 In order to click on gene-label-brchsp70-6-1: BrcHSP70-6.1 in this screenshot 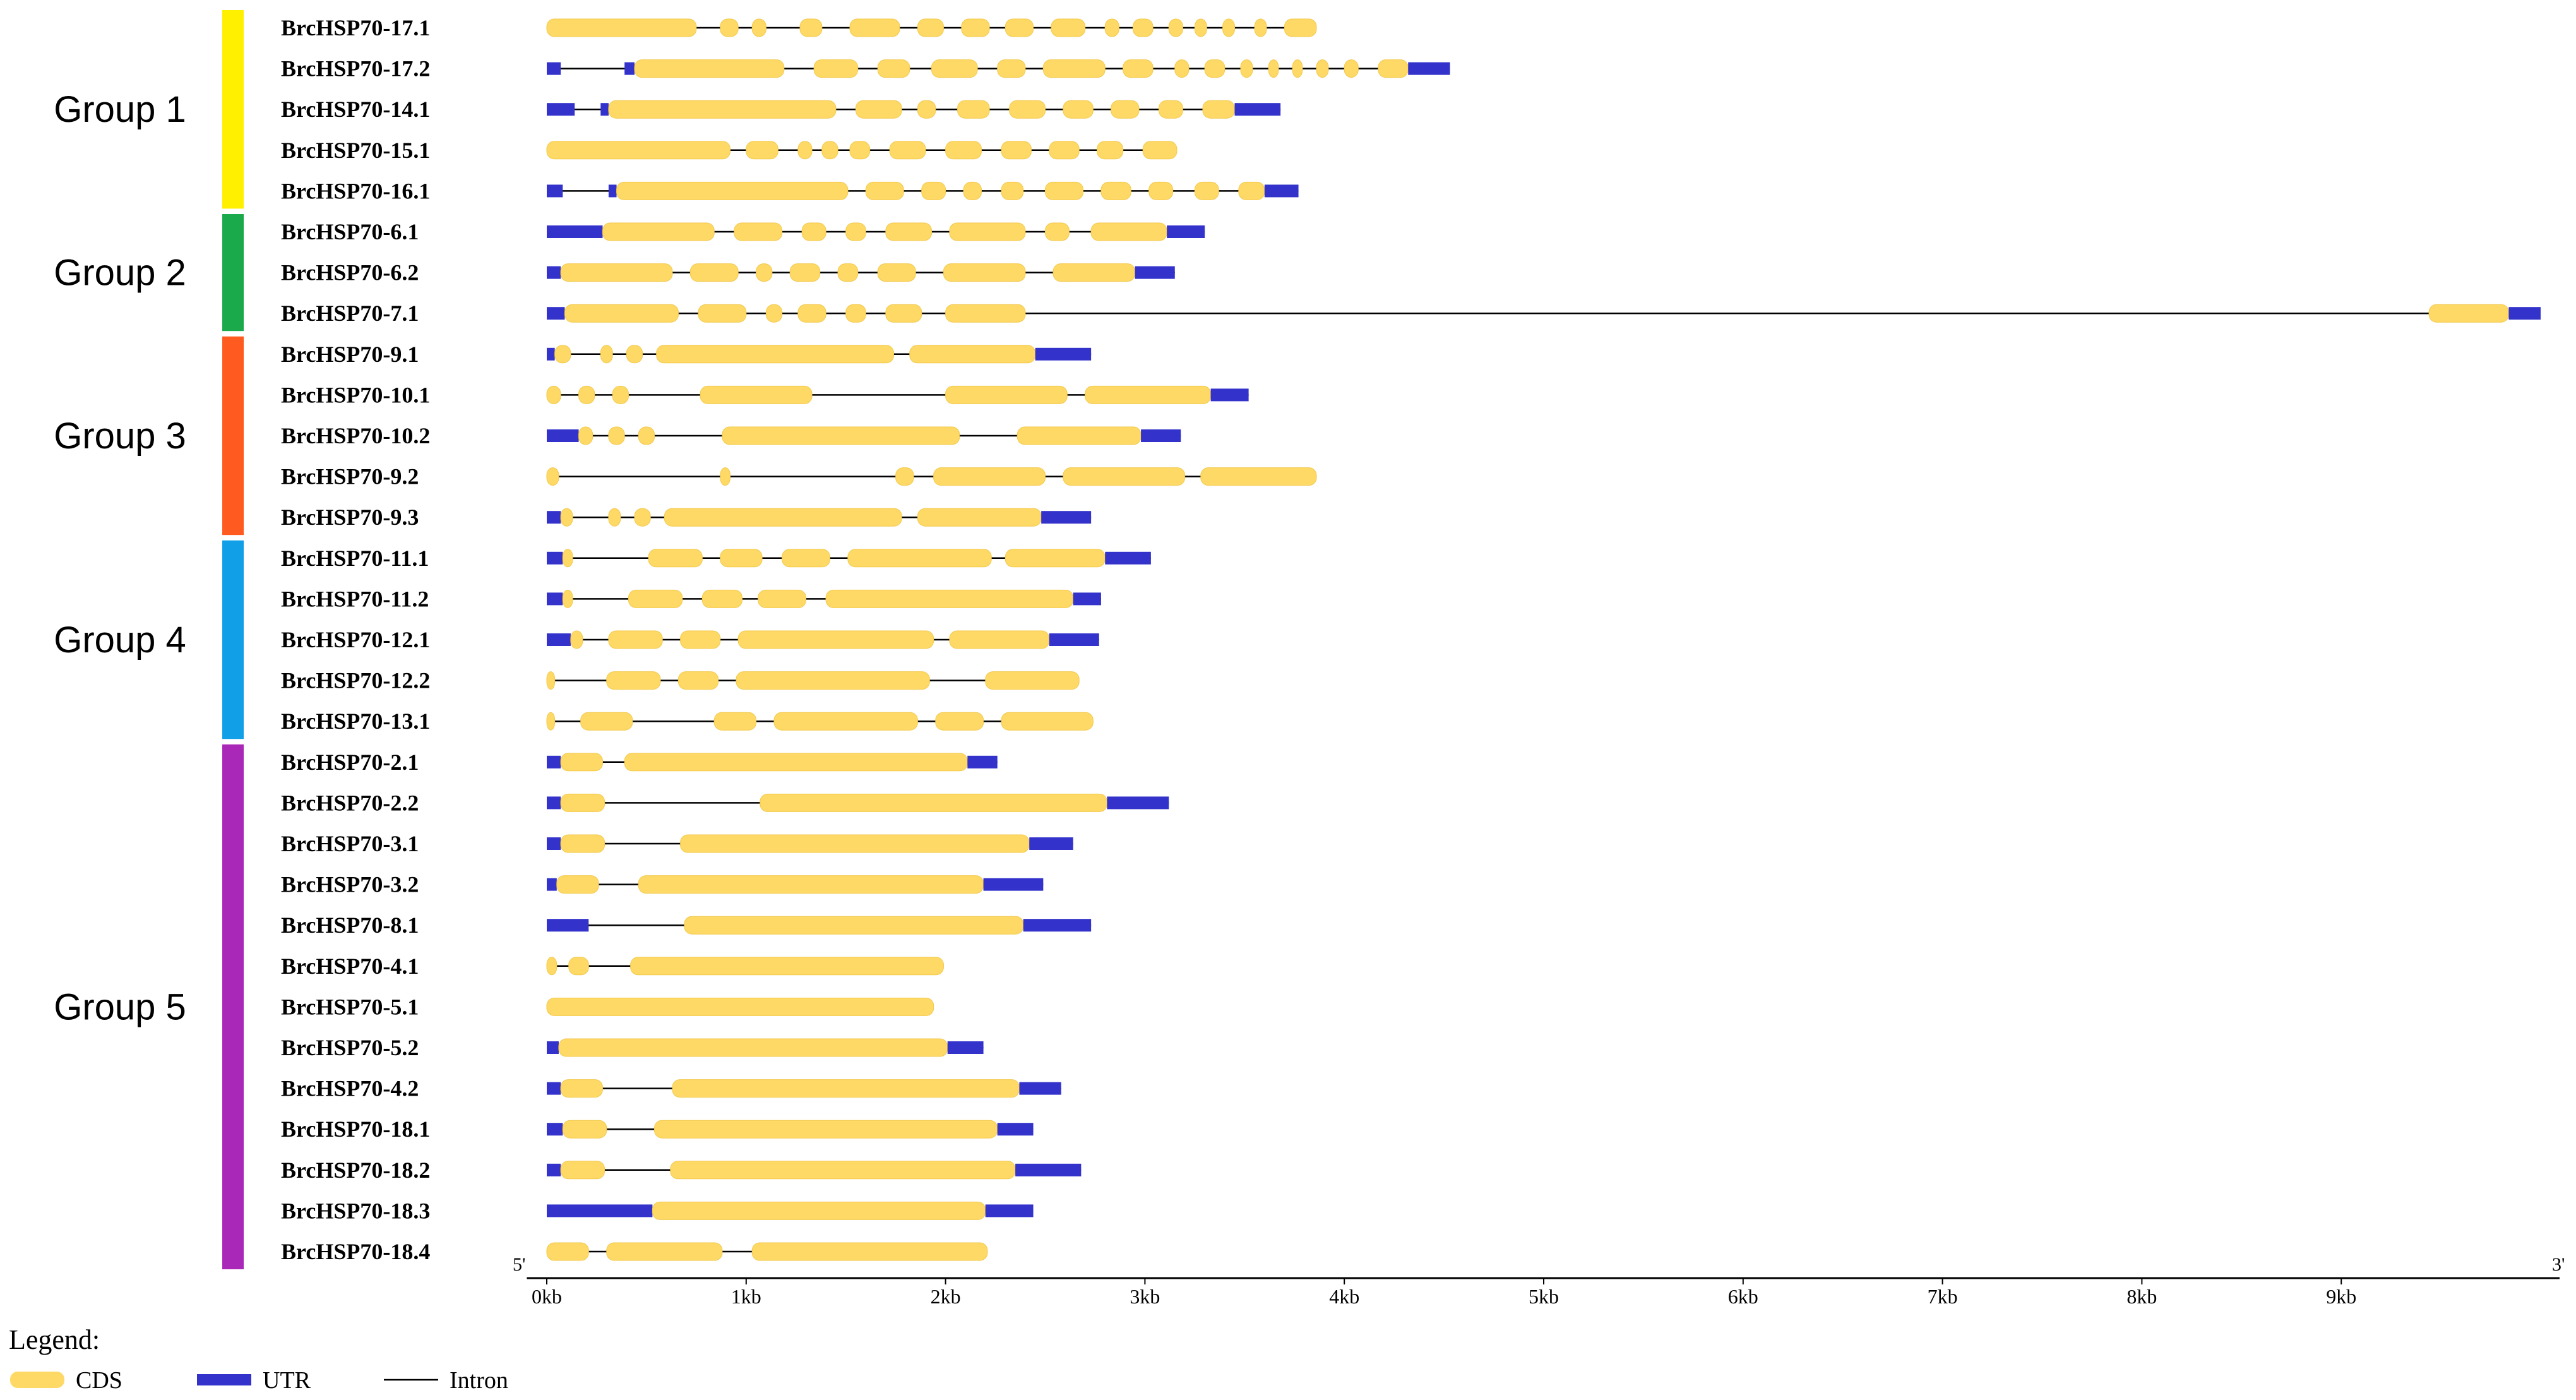, I will do `click(350, 232)`.